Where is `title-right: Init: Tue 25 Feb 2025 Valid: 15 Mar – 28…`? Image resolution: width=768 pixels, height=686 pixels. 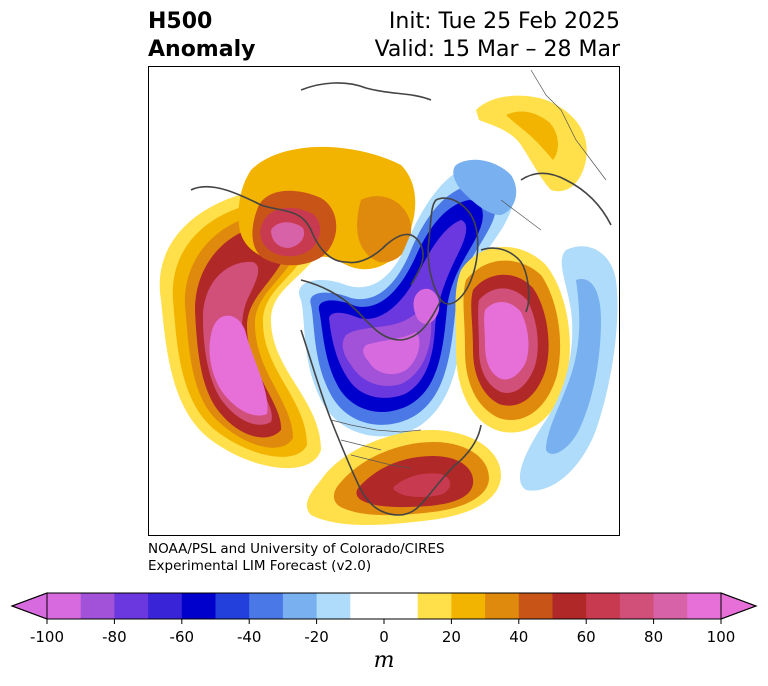
title-right: Init: Tue 25 Feb 2025 Valid: 15 Mar – 28… is located at coordinates (497, 36).